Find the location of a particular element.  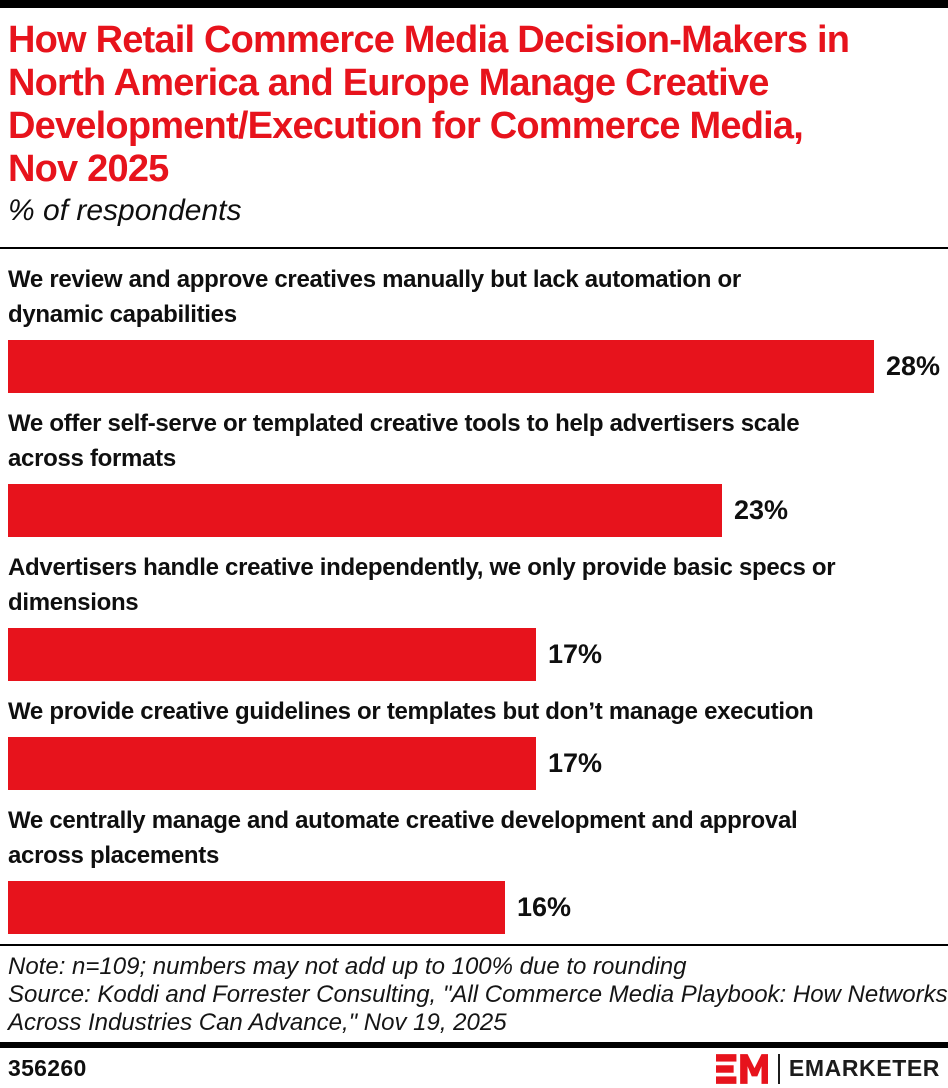

em-monogram-icon is located at coordinates (741, 1068).